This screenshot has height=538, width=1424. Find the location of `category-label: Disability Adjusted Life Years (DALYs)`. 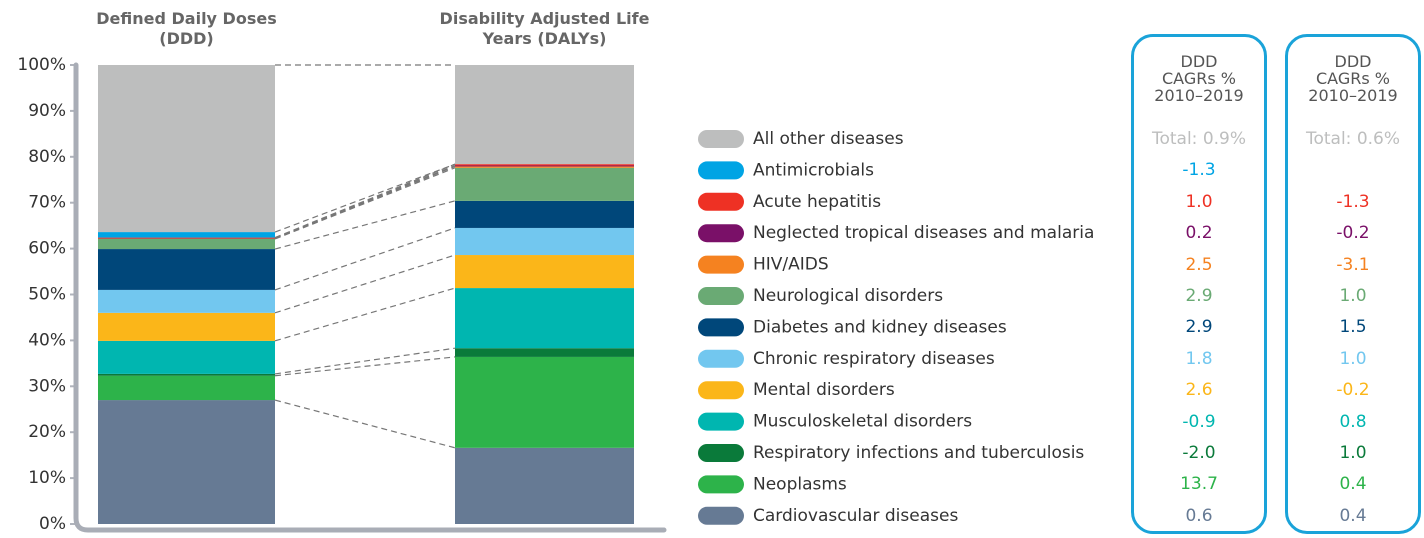

category-label: Disability Adjusted Life Years (DALYs) is located at coordinates (544, 28).